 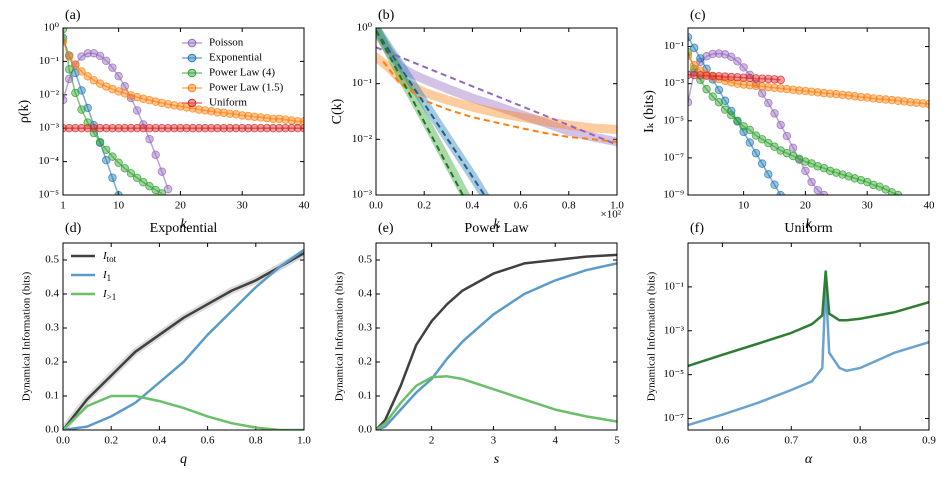 I want to click on panel-title: Exponential, so click(x=184, y=228).